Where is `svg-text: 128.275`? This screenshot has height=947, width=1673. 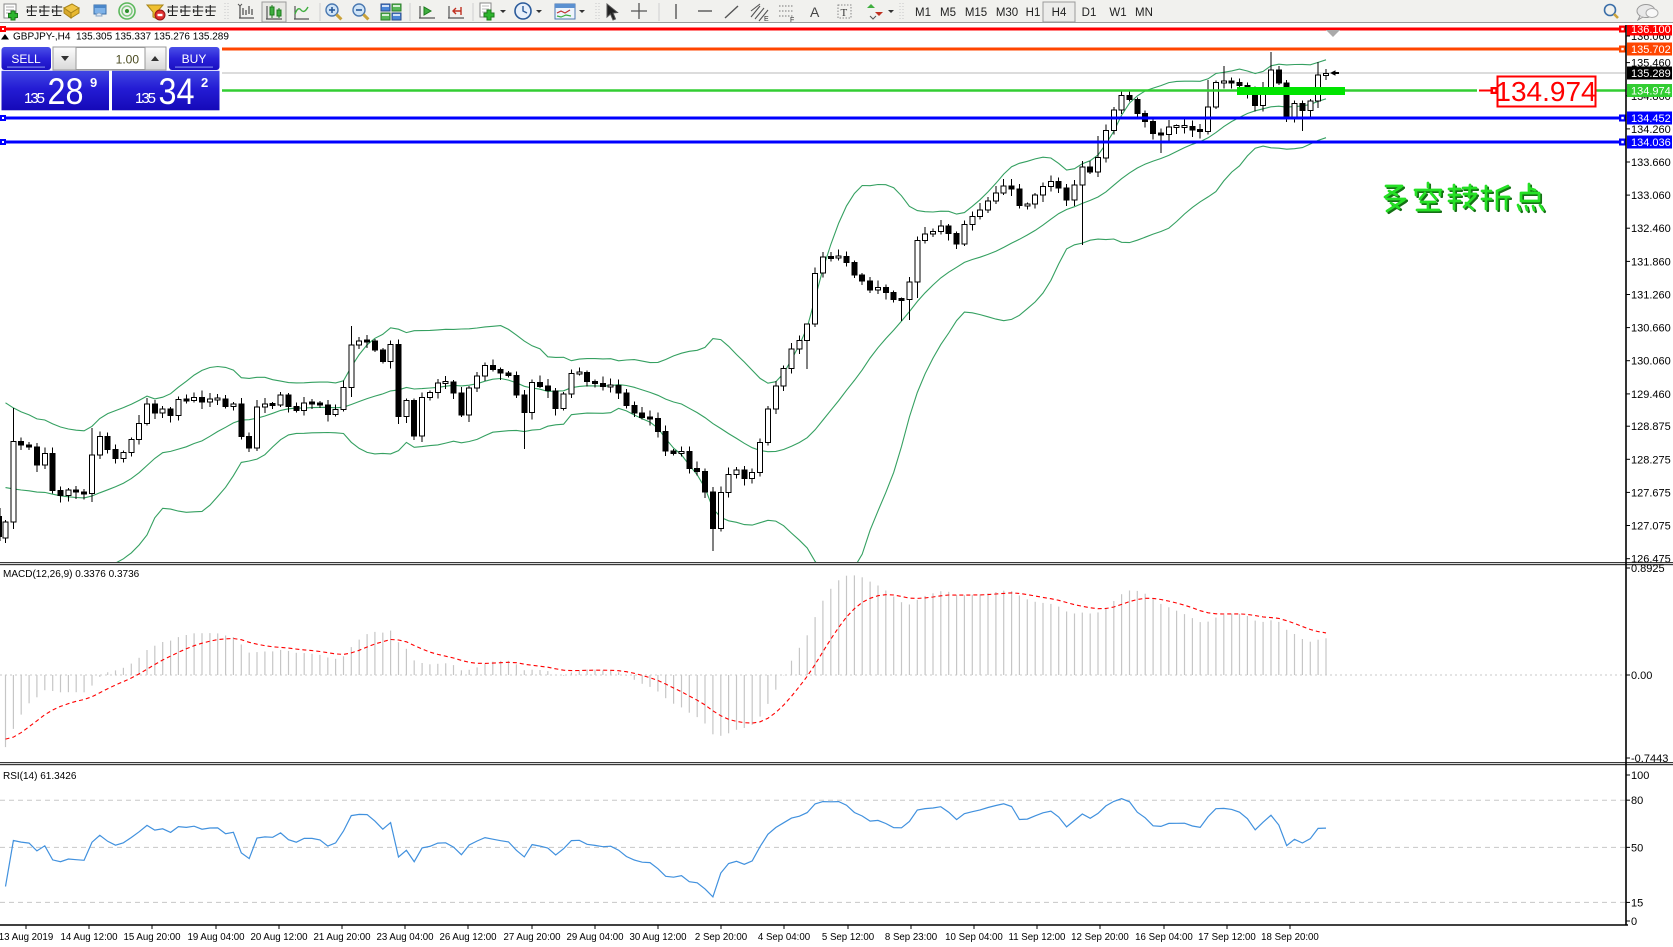 svg-text: 128.275 is located at coordinates (1651, 460).